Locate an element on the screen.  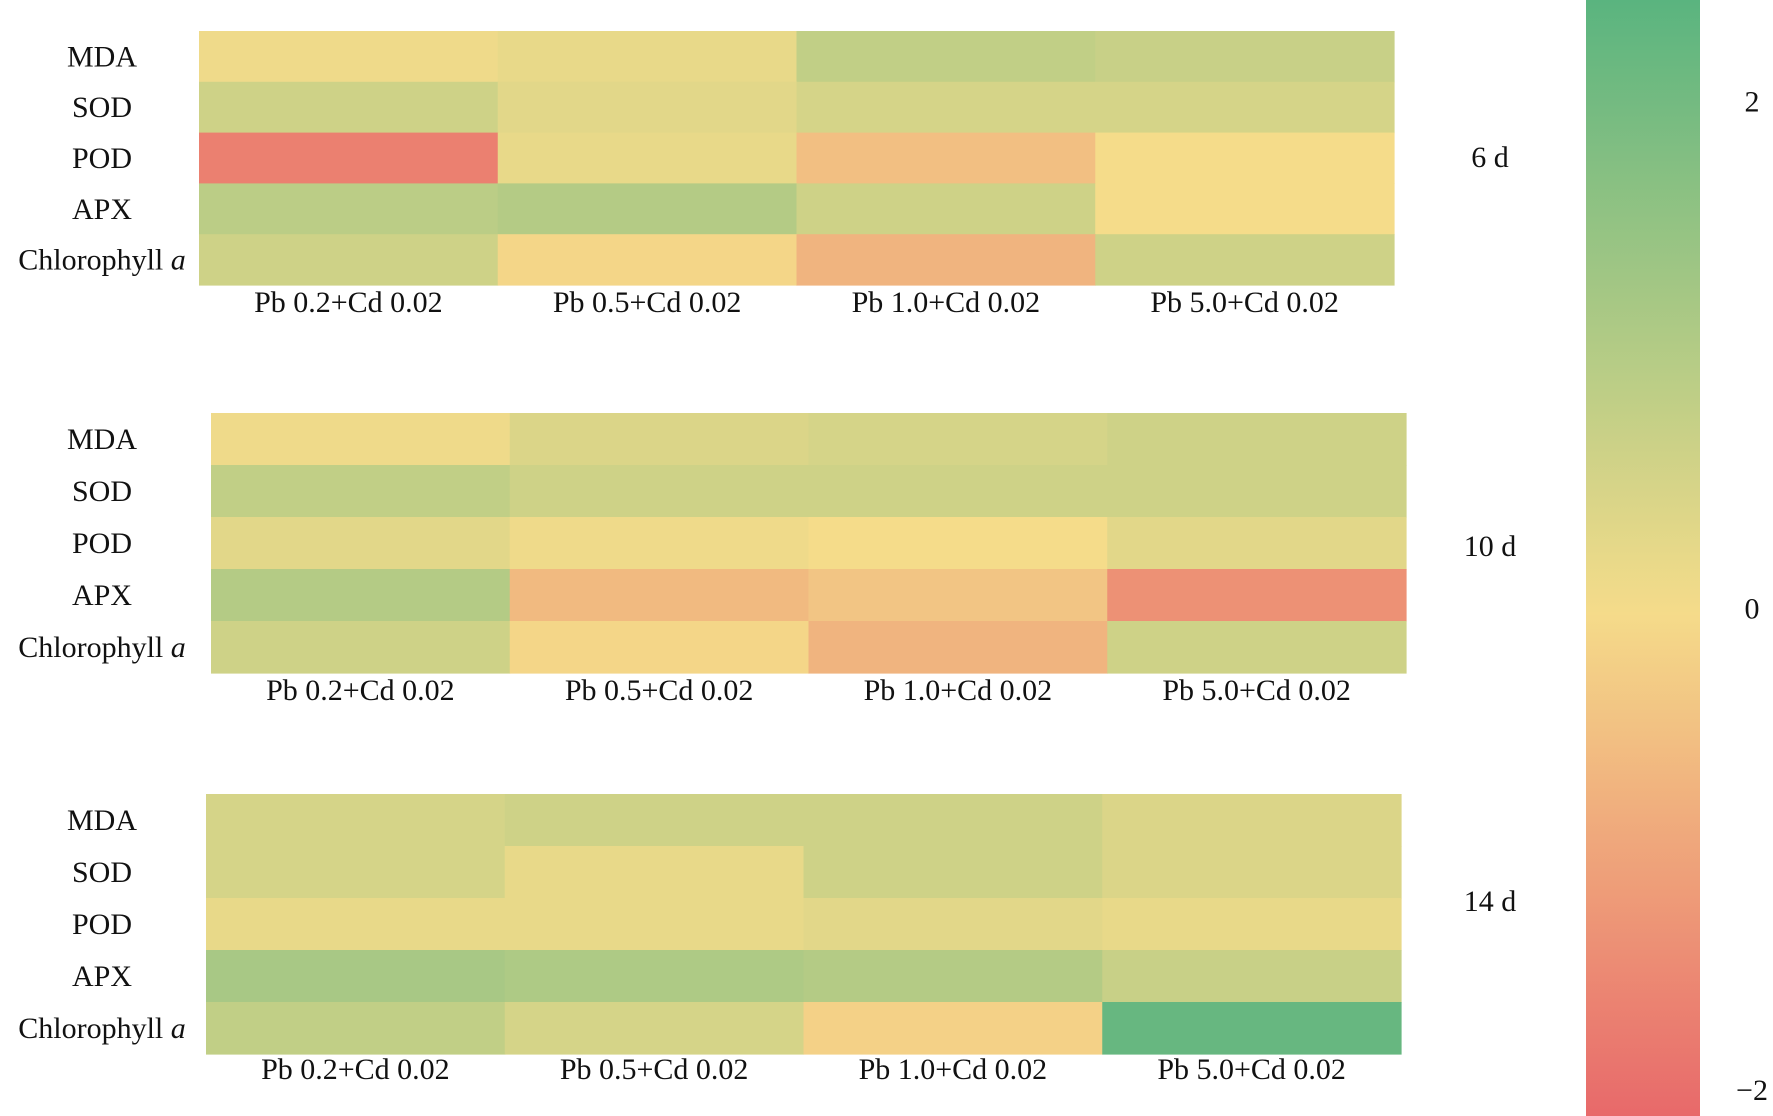
colorbar: 2 0 −2 is located at coordinates (1677, 558).